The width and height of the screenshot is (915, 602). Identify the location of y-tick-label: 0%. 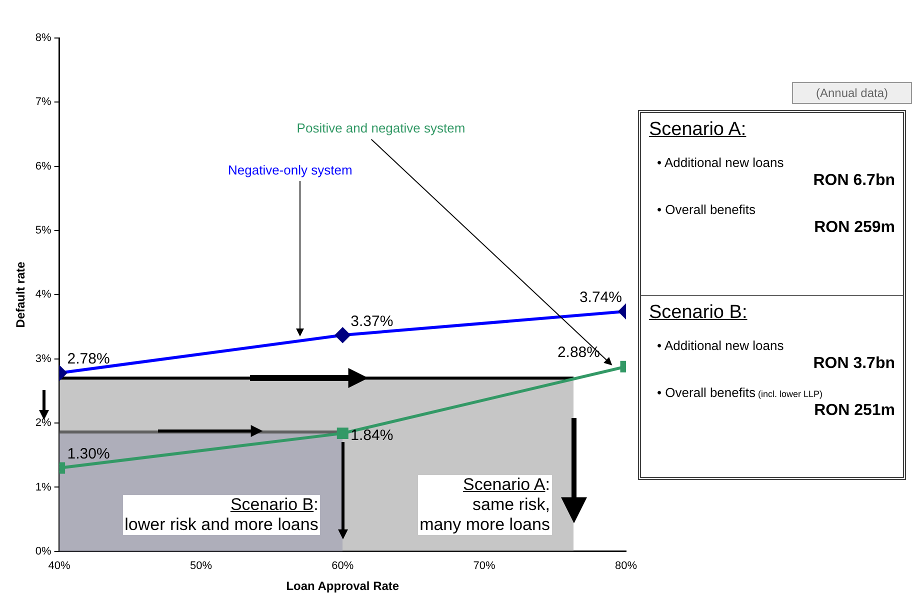
(43, 551).